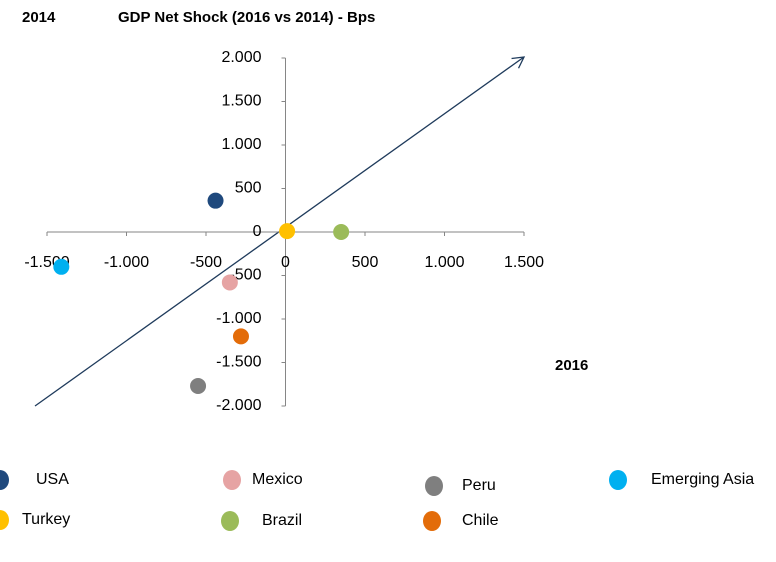 The width and height of the screenshot is (776, 562). What do you see at coordinates (524, 262) in the screenshot?
I see `x-tick-label: 1.500` at bounding box center [524, 262].